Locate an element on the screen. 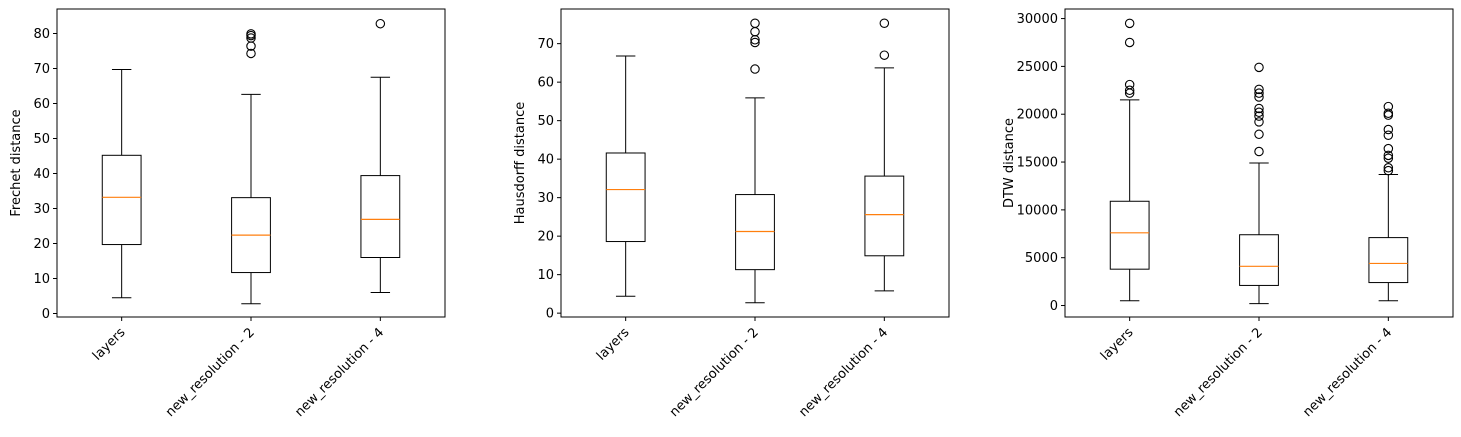  y-tick-label: 5000 is located at coordinates (1041, 258).